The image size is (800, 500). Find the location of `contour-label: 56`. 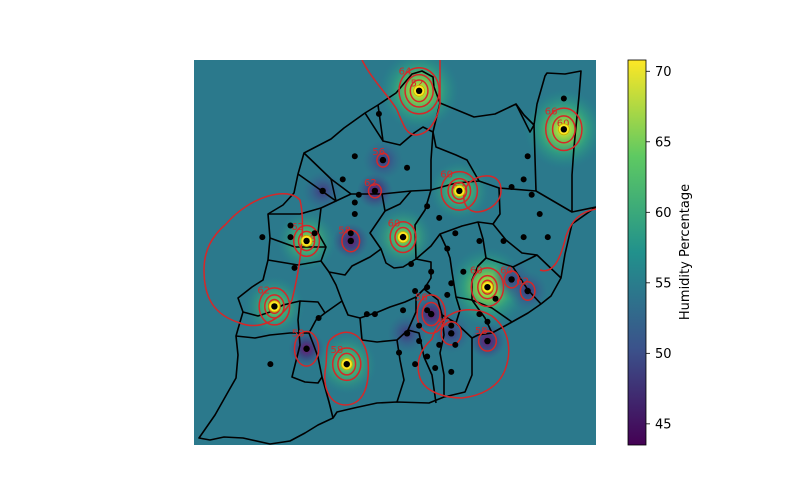

contour-label: 56 is located at coordinates (421, 298).